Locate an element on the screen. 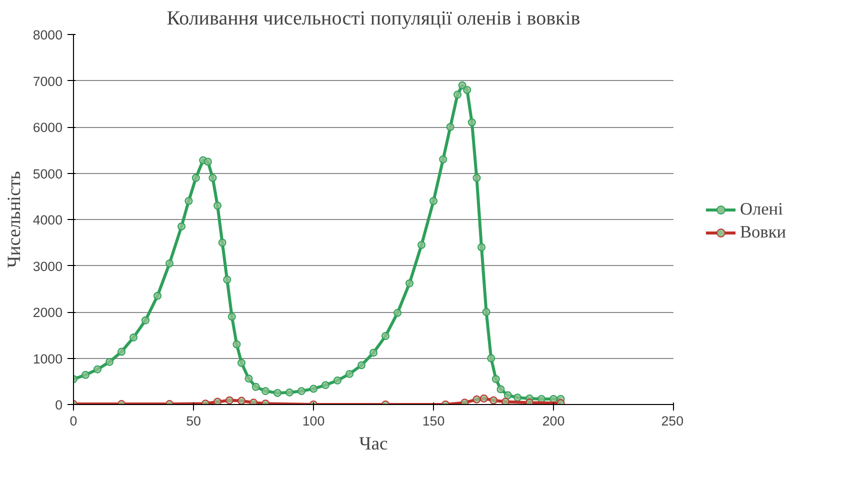  y-tick-label: 6000 is located at coordinates (47, 127).